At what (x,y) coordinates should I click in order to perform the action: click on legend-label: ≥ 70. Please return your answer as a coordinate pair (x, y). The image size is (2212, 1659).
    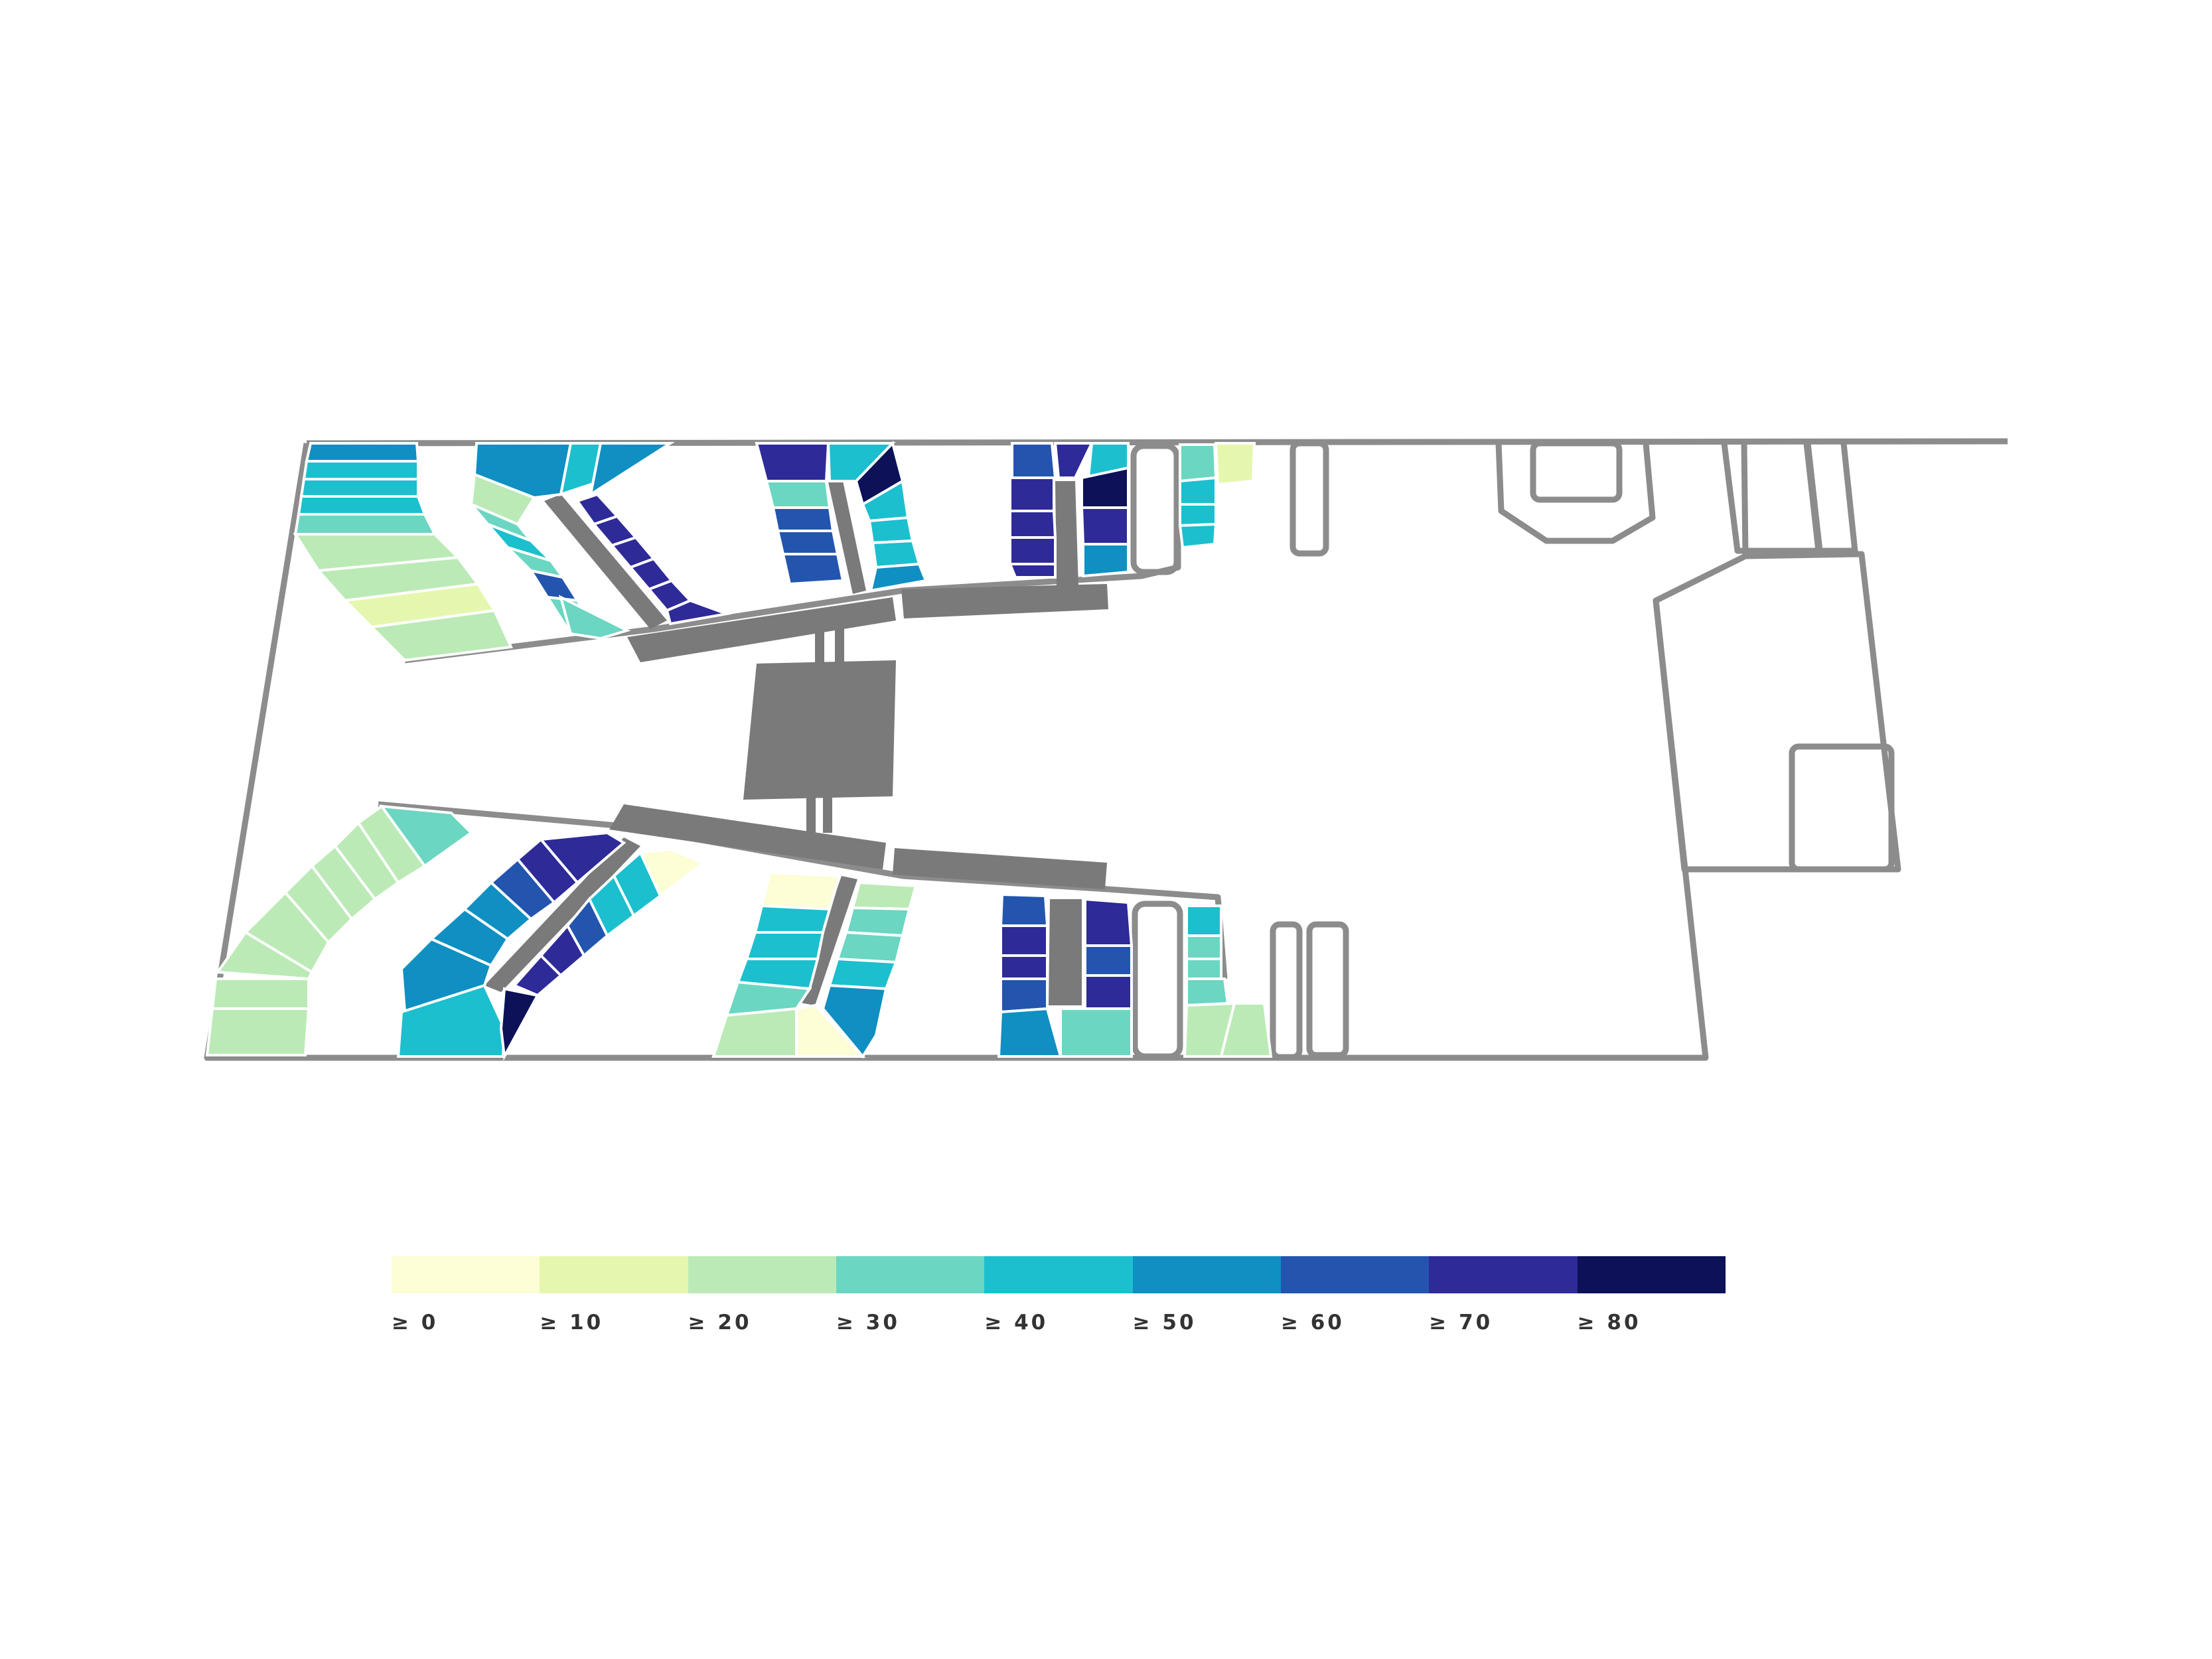
    Looking at the image, I should click on (1461, 1322).